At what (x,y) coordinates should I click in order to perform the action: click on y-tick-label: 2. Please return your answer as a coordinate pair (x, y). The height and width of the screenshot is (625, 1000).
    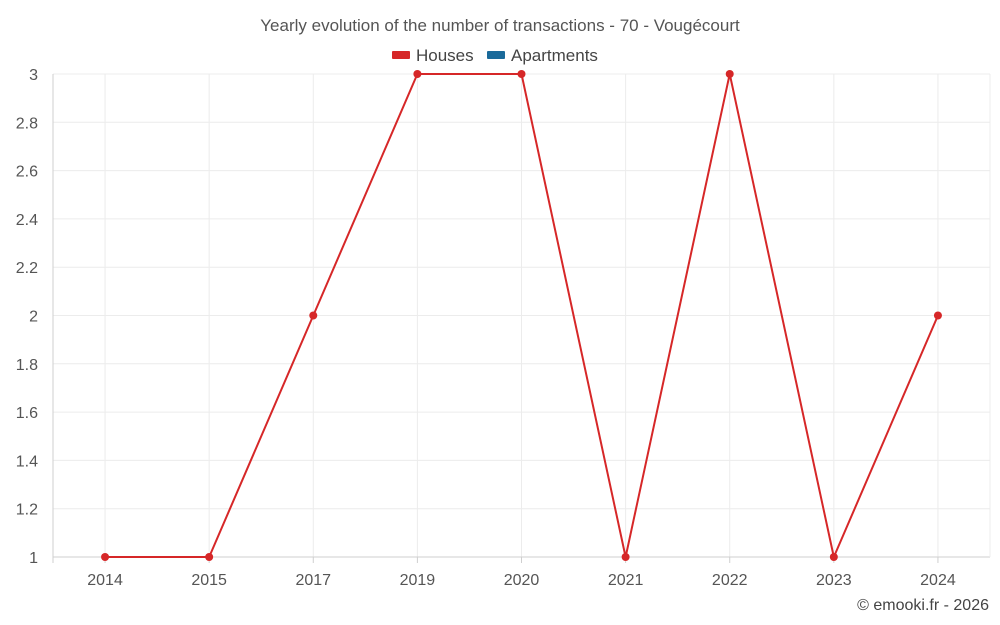
    Looking at the image, I should click on (33, 317).